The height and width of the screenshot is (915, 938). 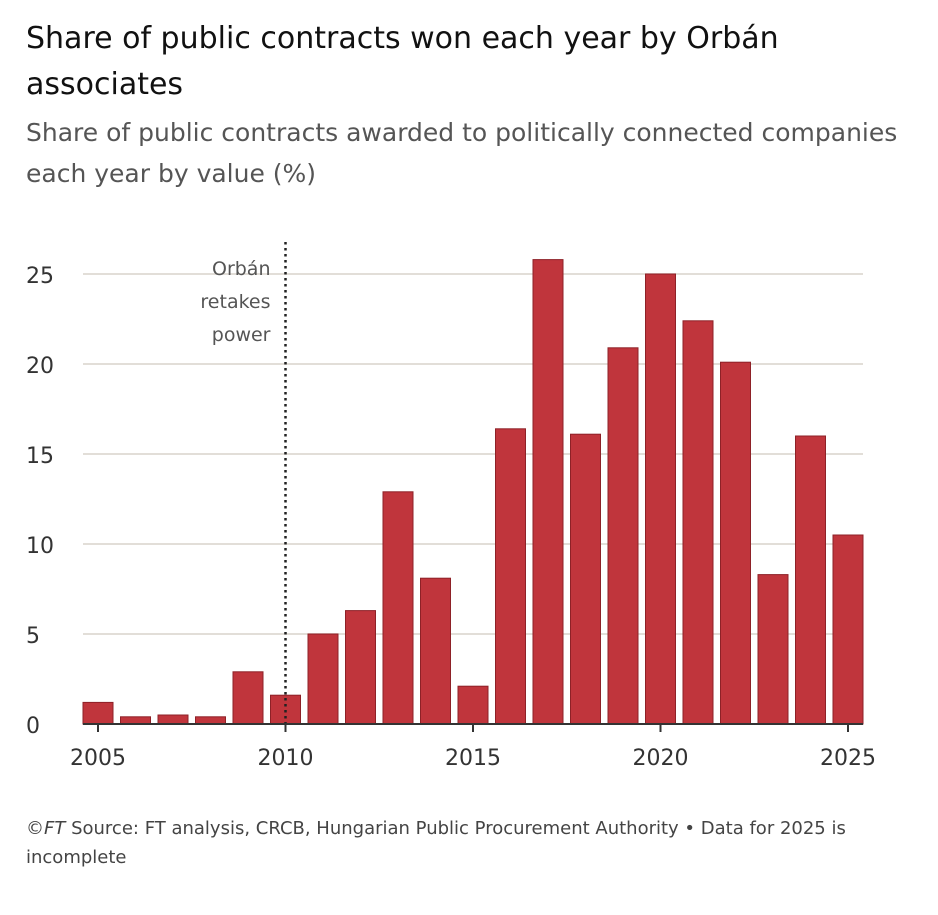 I want to click on bar-2019, so click(x=623, y=536).